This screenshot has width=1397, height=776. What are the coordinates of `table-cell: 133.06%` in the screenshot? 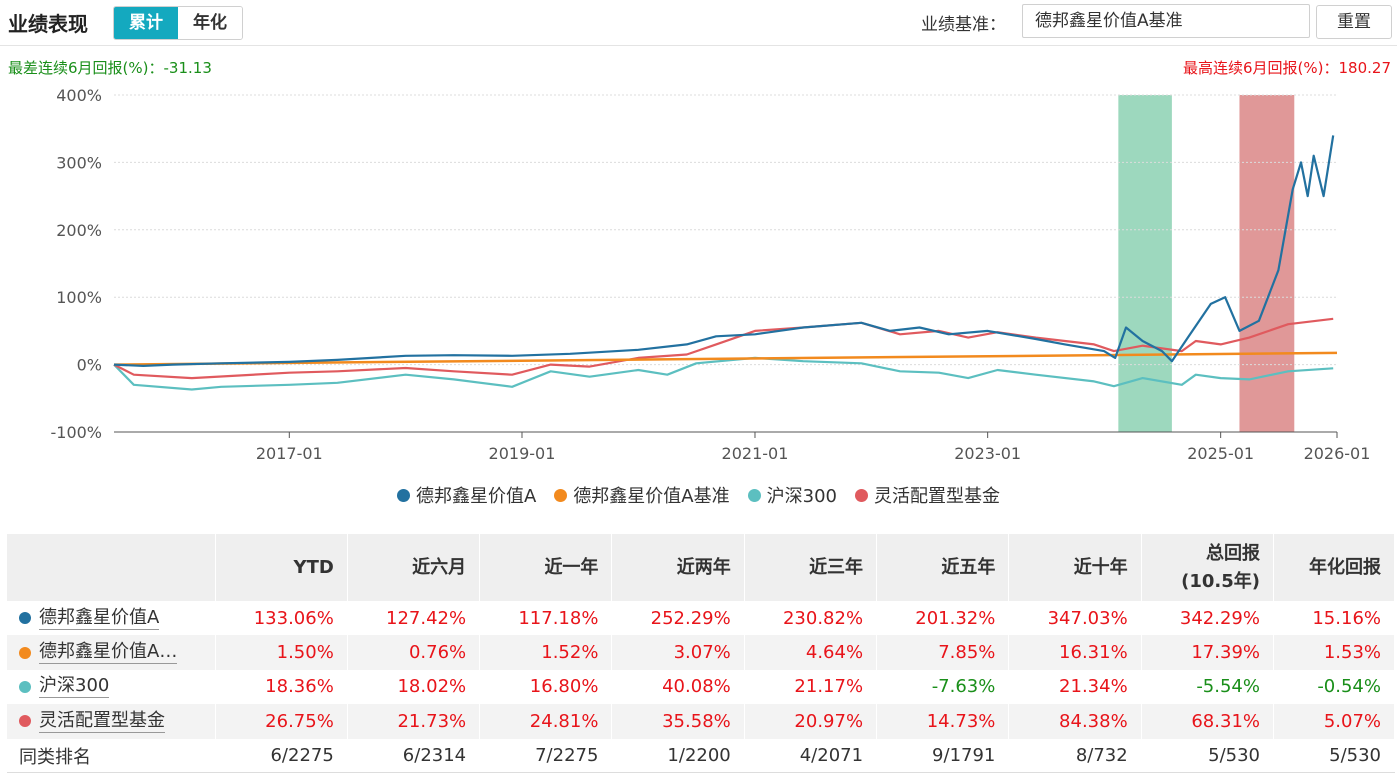 It's located at (281, 618).